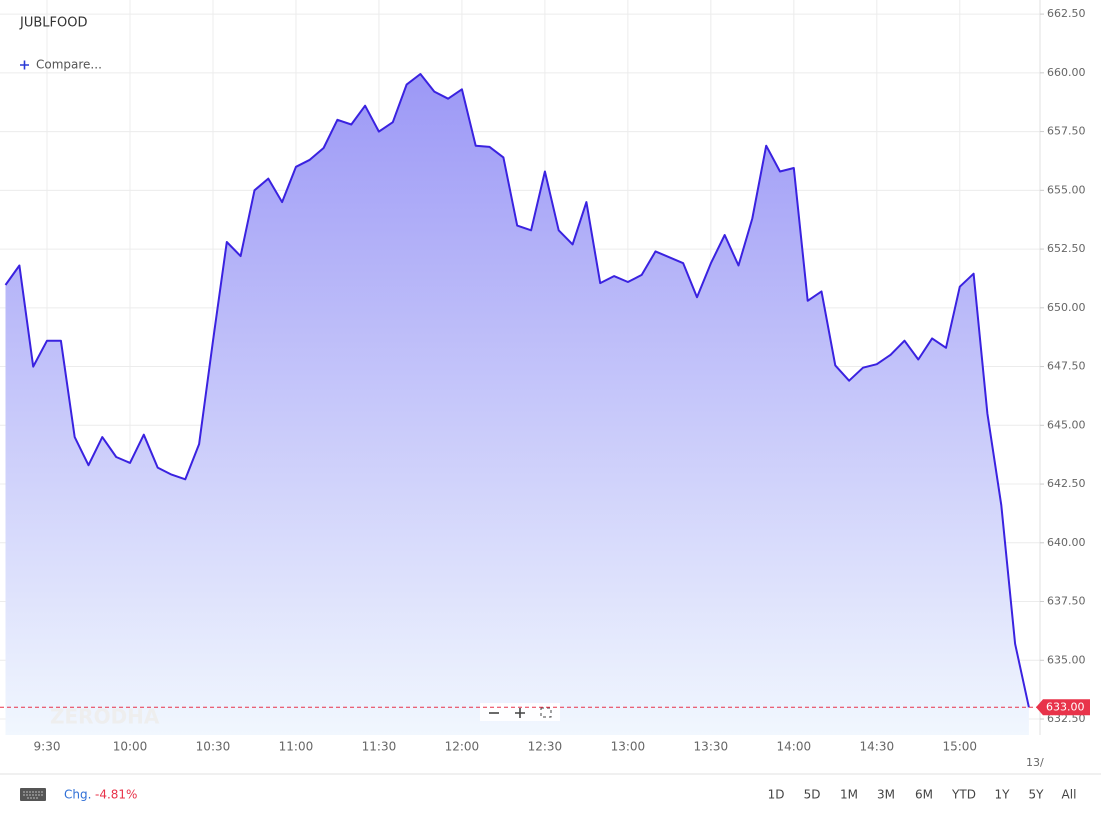  Describe the element at coordinates (462, 747) in the screenshot. I see `x-tick-label: 12:00` at that location.